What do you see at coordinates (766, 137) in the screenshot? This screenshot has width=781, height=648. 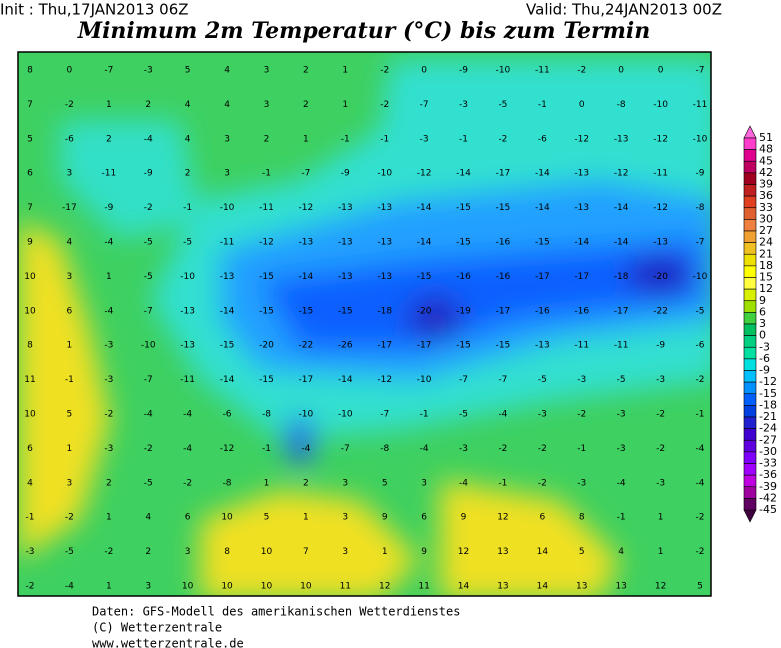 I see `colorbar-label: 51` at bounding box center [766, 137].